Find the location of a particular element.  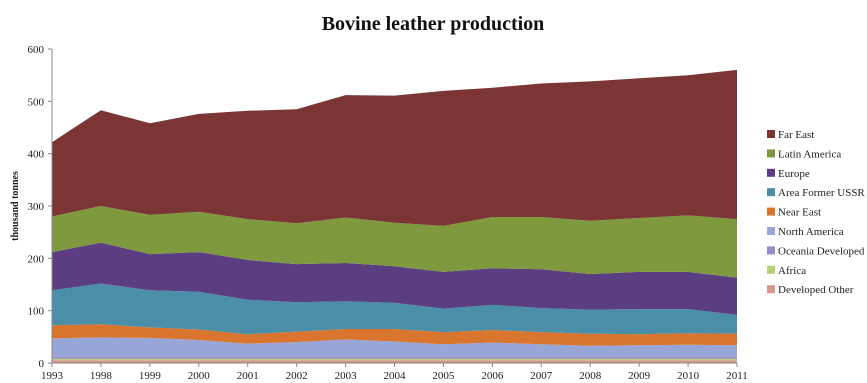

legend-label-developed-other: Developed Other is located at coordinates (816, 290).